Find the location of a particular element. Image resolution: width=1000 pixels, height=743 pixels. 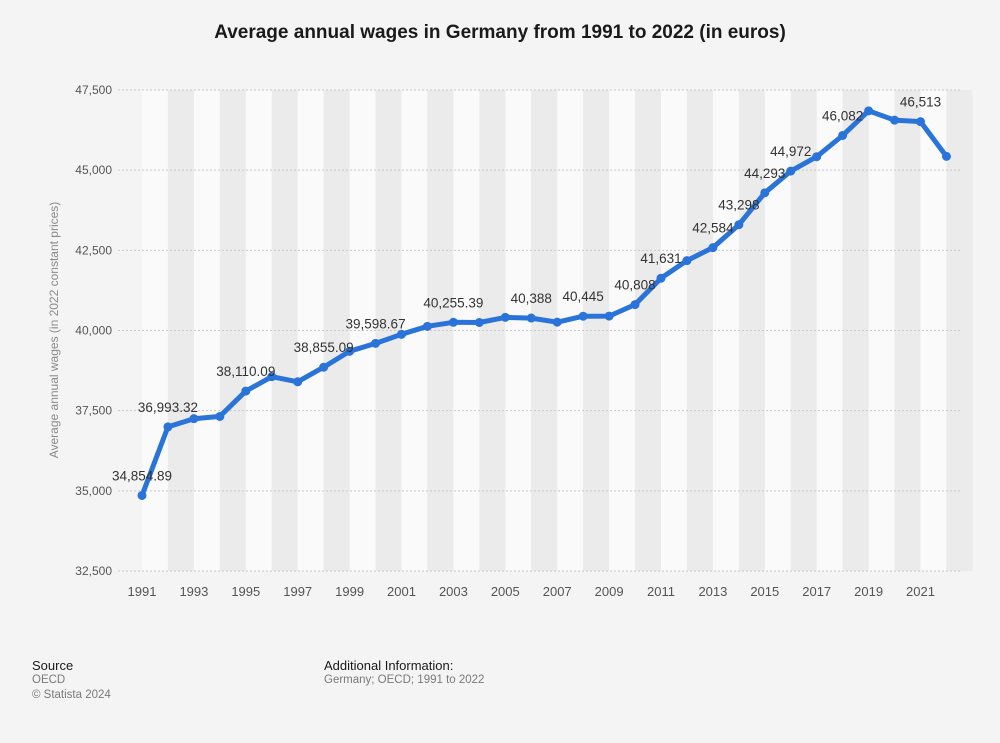

x-tick-label: 2011 is located at coordinates (661, 591).